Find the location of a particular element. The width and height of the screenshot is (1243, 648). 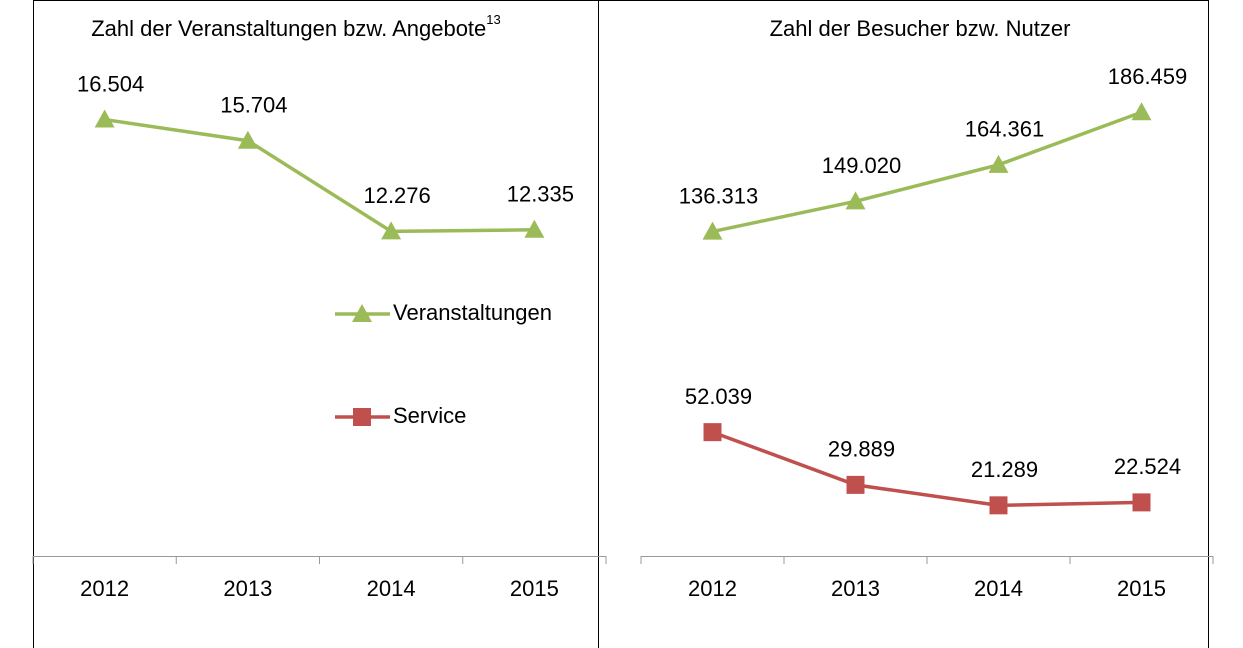

data-label: 136.313 is located at coordinates (719, 195).